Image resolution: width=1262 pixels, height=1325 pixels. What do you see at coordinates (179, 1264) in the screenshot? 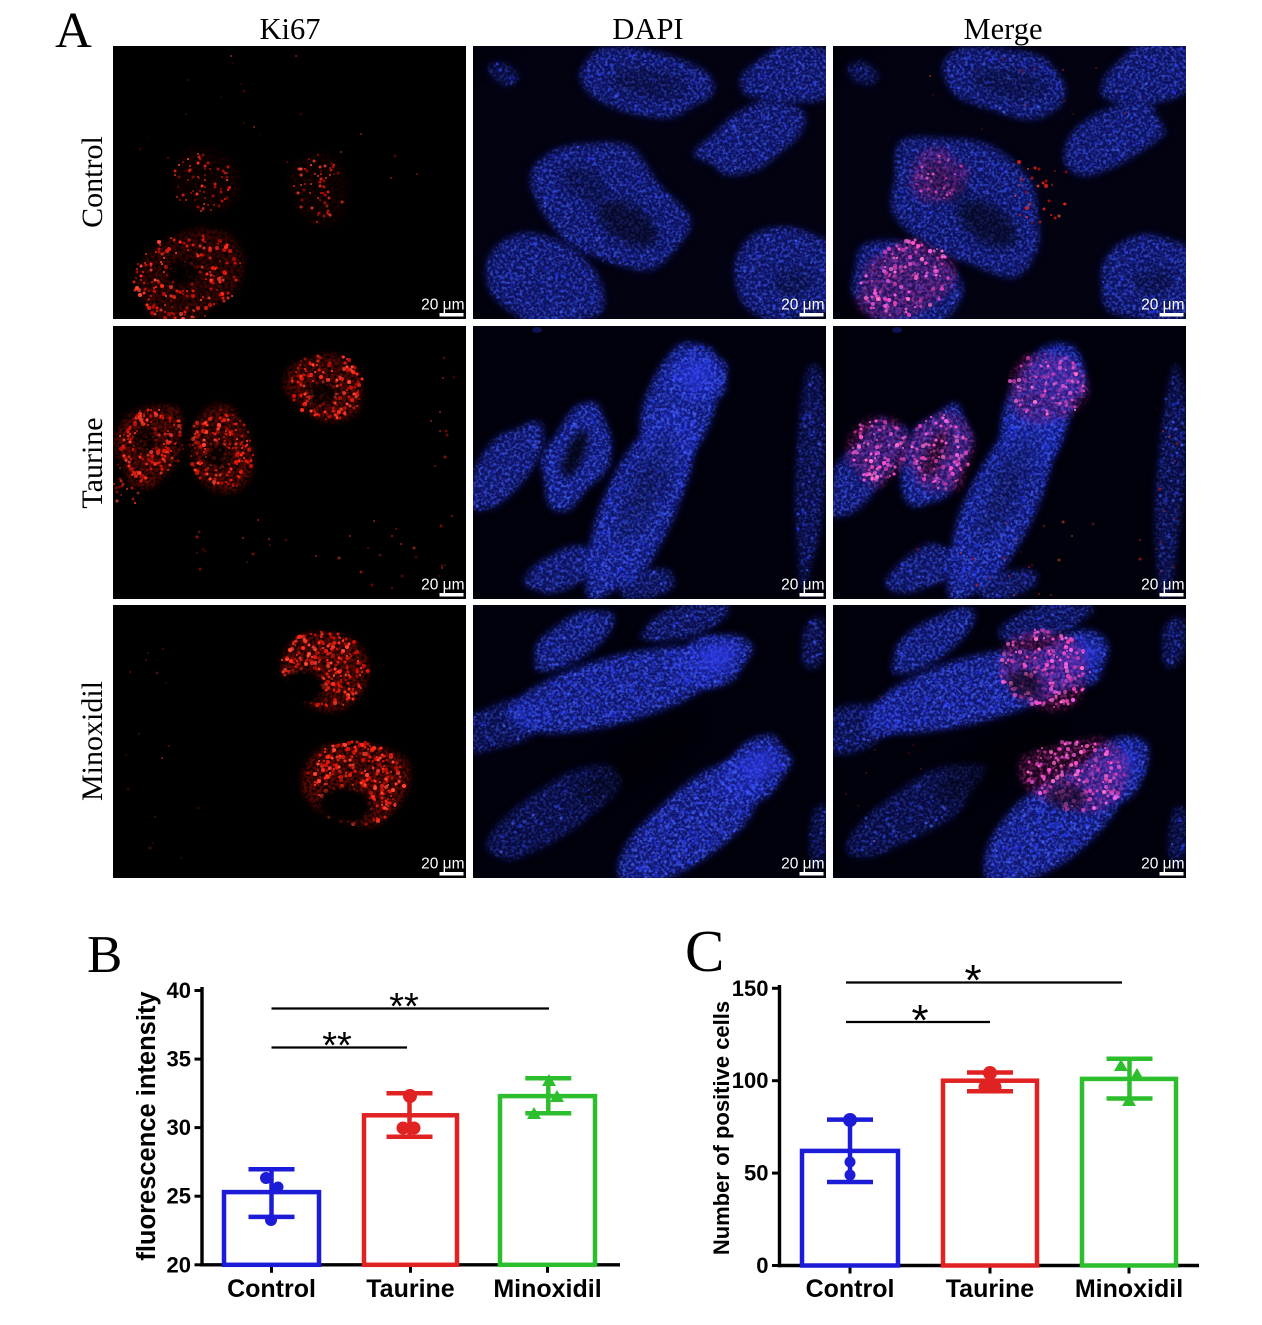
I see `svg-text: 20` at bounding box center [179, 1264].